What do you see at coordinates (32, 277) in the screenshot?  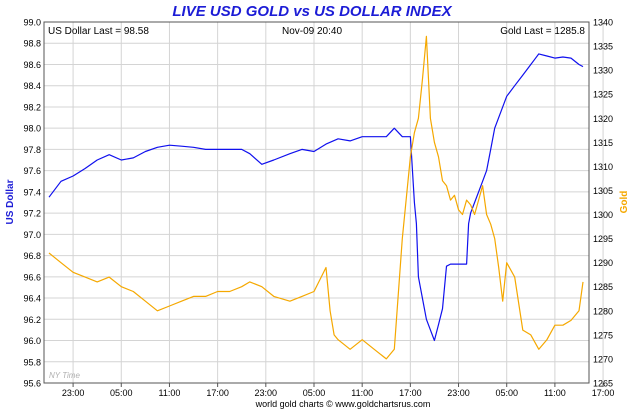 I see `y-left-tick-label: 96.6` at bounding box center [32, 277].